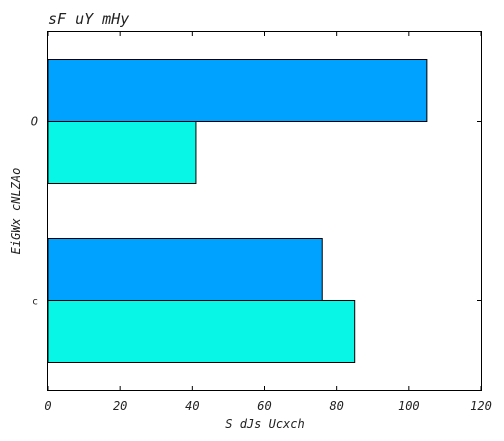 The width and height of the screenshot is (504, 441). I want to click on x-tick-label-20: 20, so click(120, 406).